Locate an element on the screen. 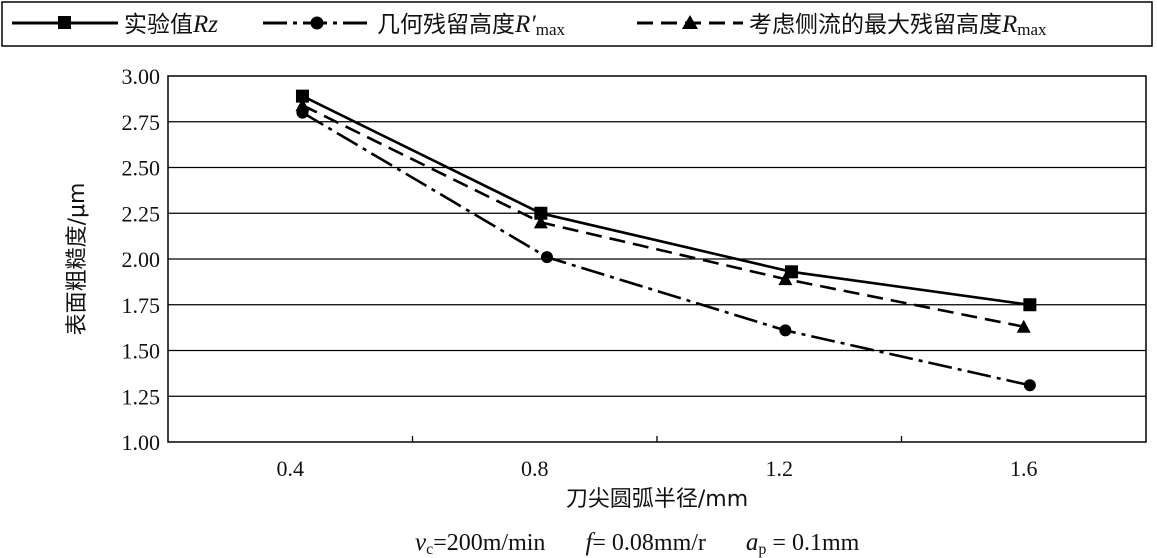 Image resolution: width=1157 pixels, height=558 pixels. y-axis-label: 表面粗糙度/μm is located at coordinates (77, 259).